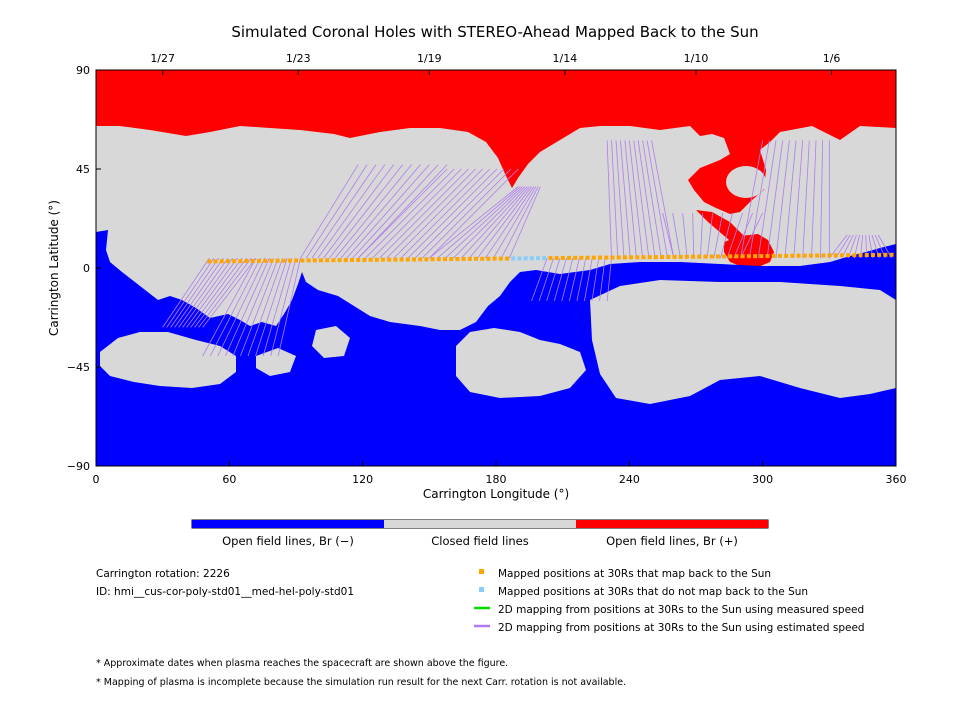  I want to click on date-tick-label: 1/10, so click(696, 58).